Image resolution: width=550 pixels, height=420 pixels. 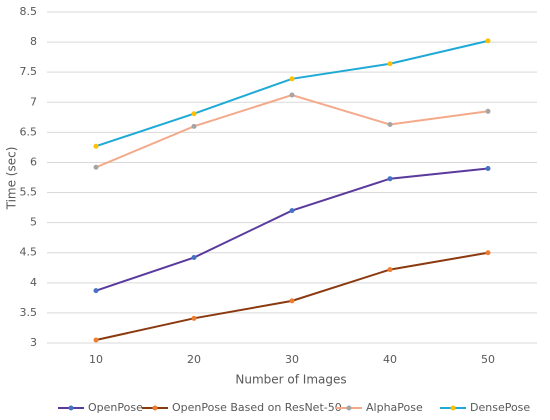 What do you see at coordinates (29, 71) in the screenshot?
I see `y-tick-label: 7.5` at bounding box center [29, 71].